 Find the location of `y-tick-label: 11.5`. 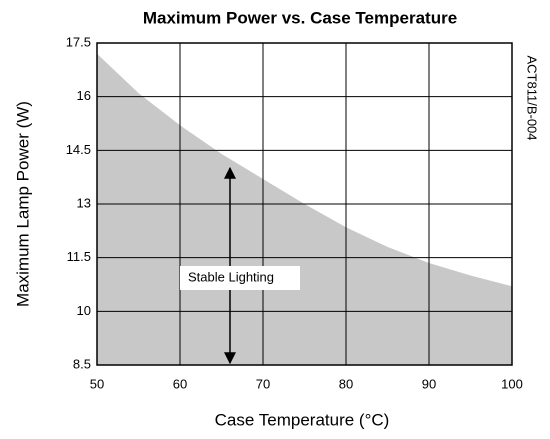

y-tick-label: 11.5 is located at coordinates (79, 256).